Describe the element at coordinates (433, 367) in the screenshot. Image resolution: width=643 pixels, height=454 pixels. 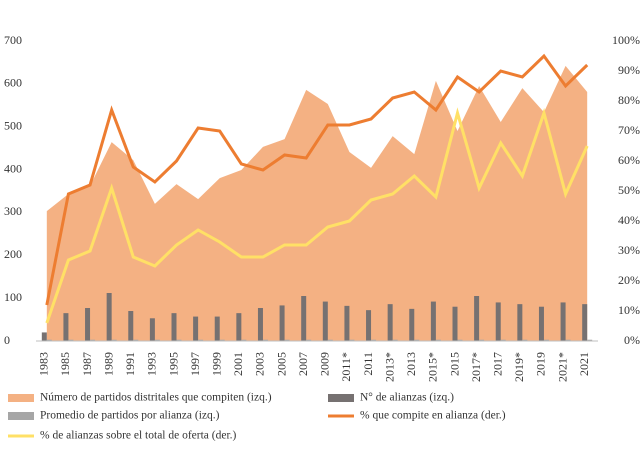
I see `x-tick-label: 2015*` at that location.